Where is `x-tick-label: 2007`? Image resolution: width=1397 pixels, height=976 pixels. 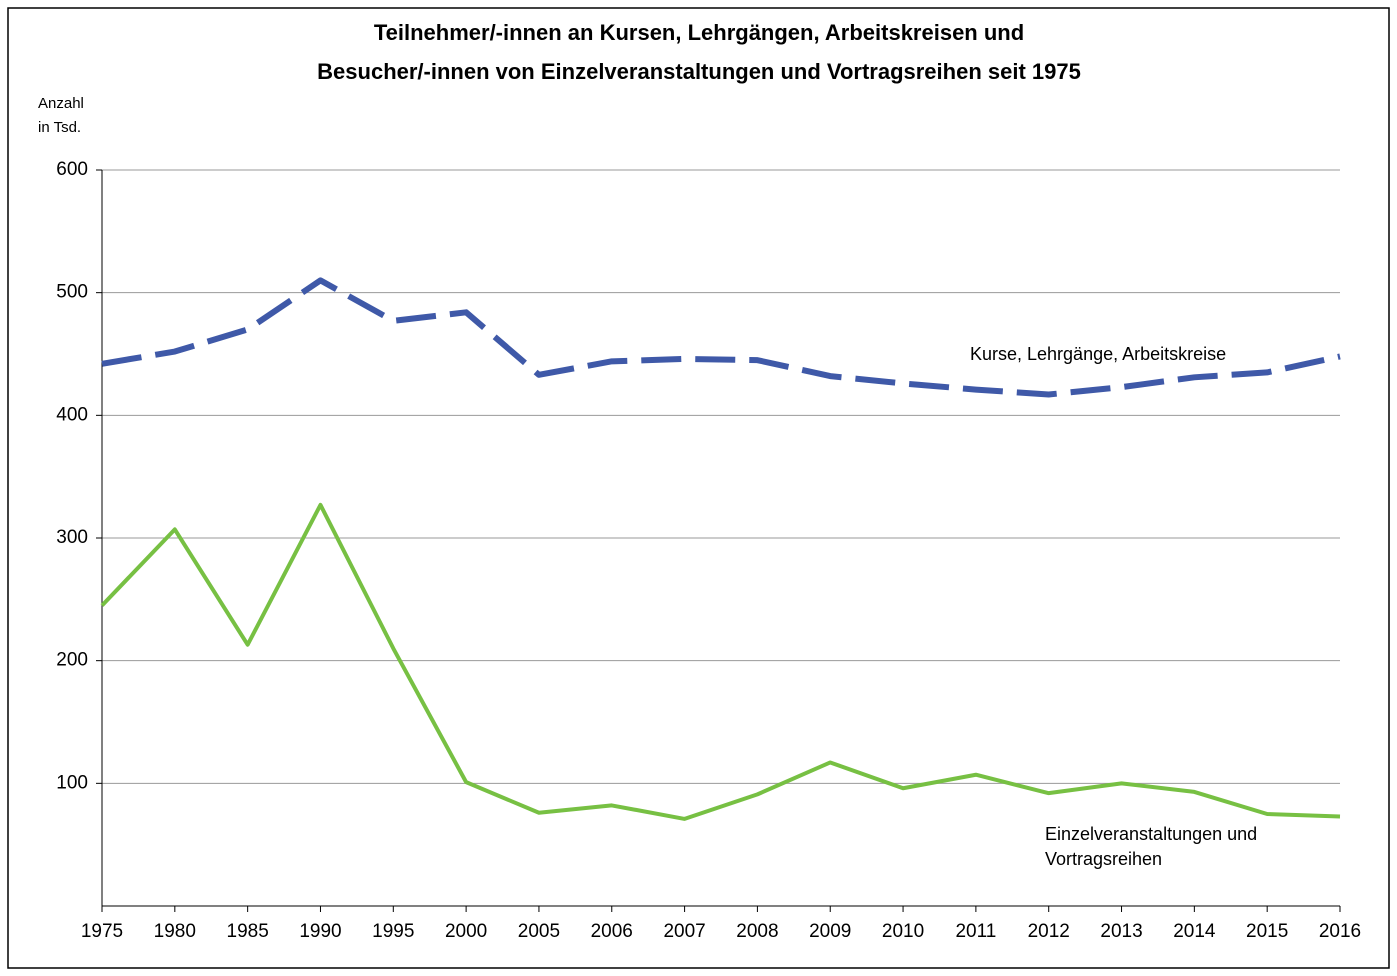 x-tick-label: 2007 is located at coordinates (684, 931).